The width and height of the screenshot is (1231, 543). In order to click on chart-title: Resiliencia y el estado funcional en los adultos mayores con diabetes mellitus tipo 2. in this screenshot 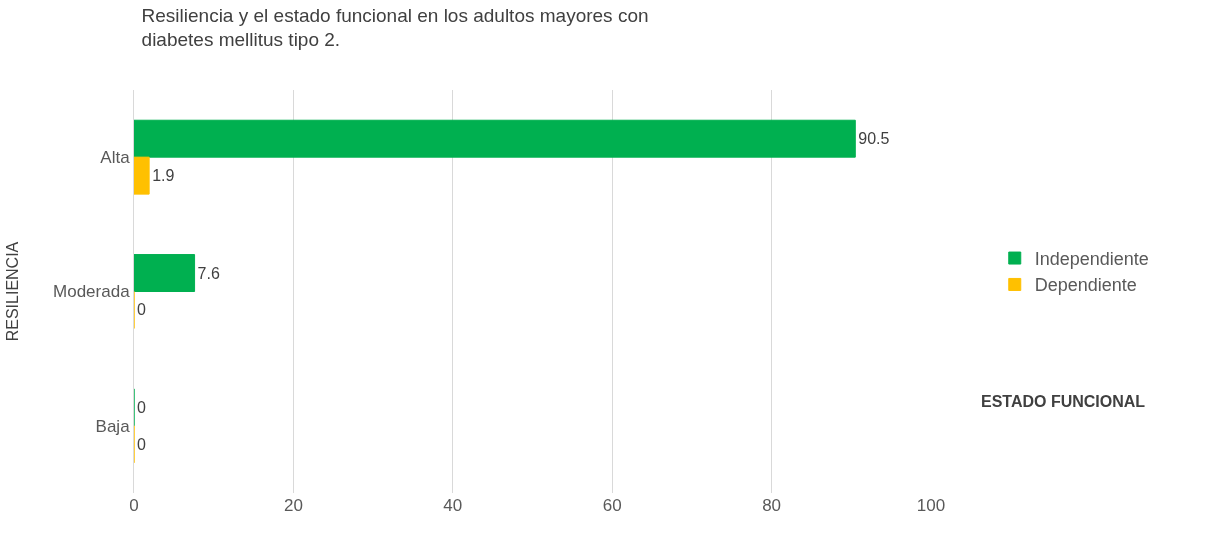, I will do `click(395, 27)`.